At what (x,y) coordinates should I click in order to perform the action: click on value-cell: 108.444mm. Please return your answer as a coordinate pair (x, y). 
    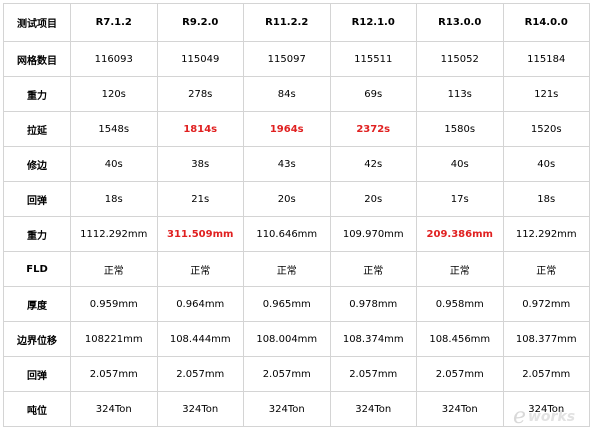
    Looking at the image, I should click on (200, 339).